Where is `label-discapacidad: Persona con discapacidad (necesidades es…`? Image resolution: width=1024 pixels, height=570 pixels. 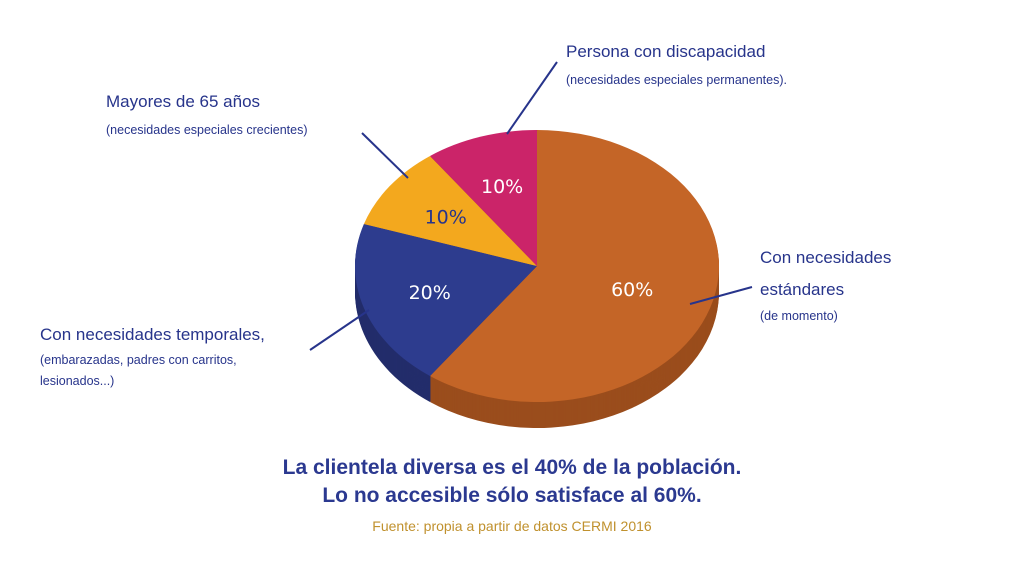
label-discapacidad: Persona con discapacidad (necesidades es… is located at coordinates (676, 66).